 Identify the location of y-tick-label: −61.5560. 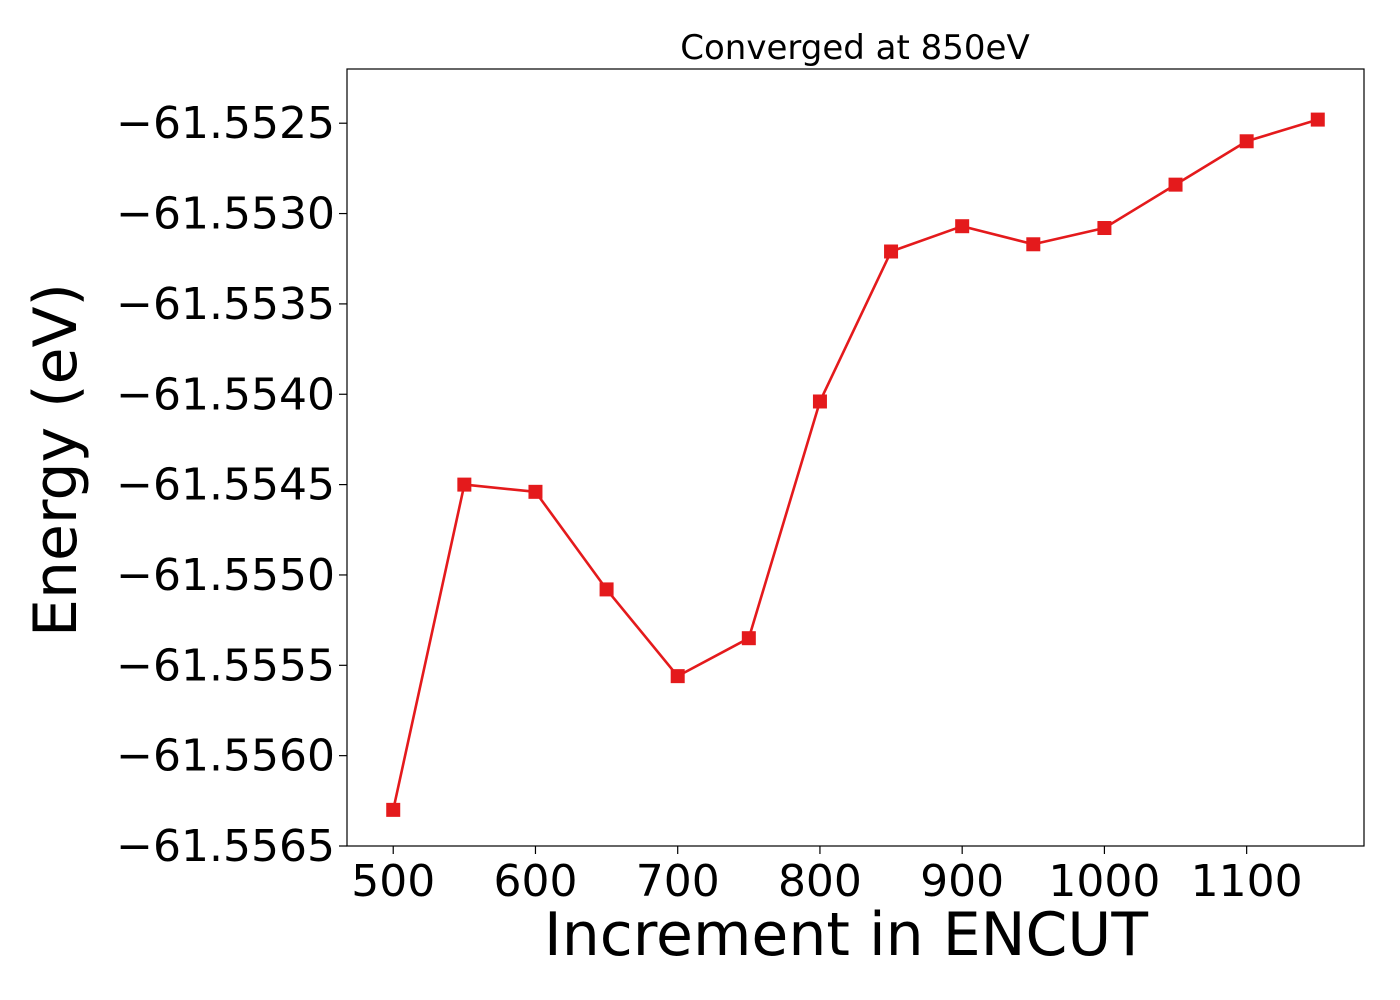
(225, 756).